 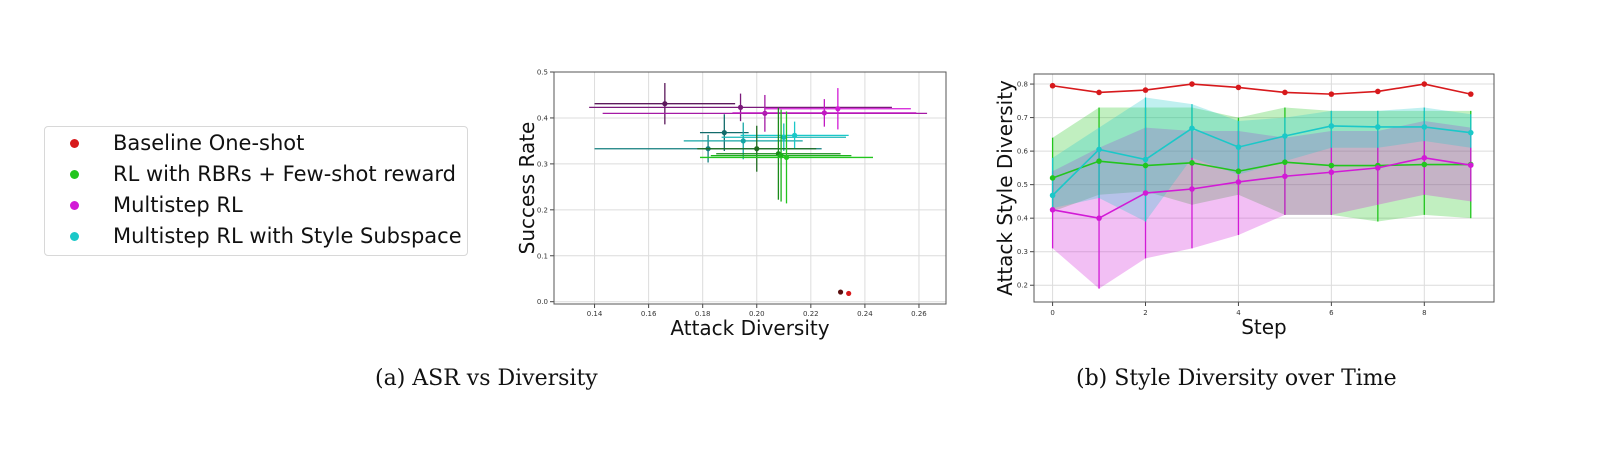 I want to click on y-axis-label: Attack Style Diversity, so click(x=1005, y=188).